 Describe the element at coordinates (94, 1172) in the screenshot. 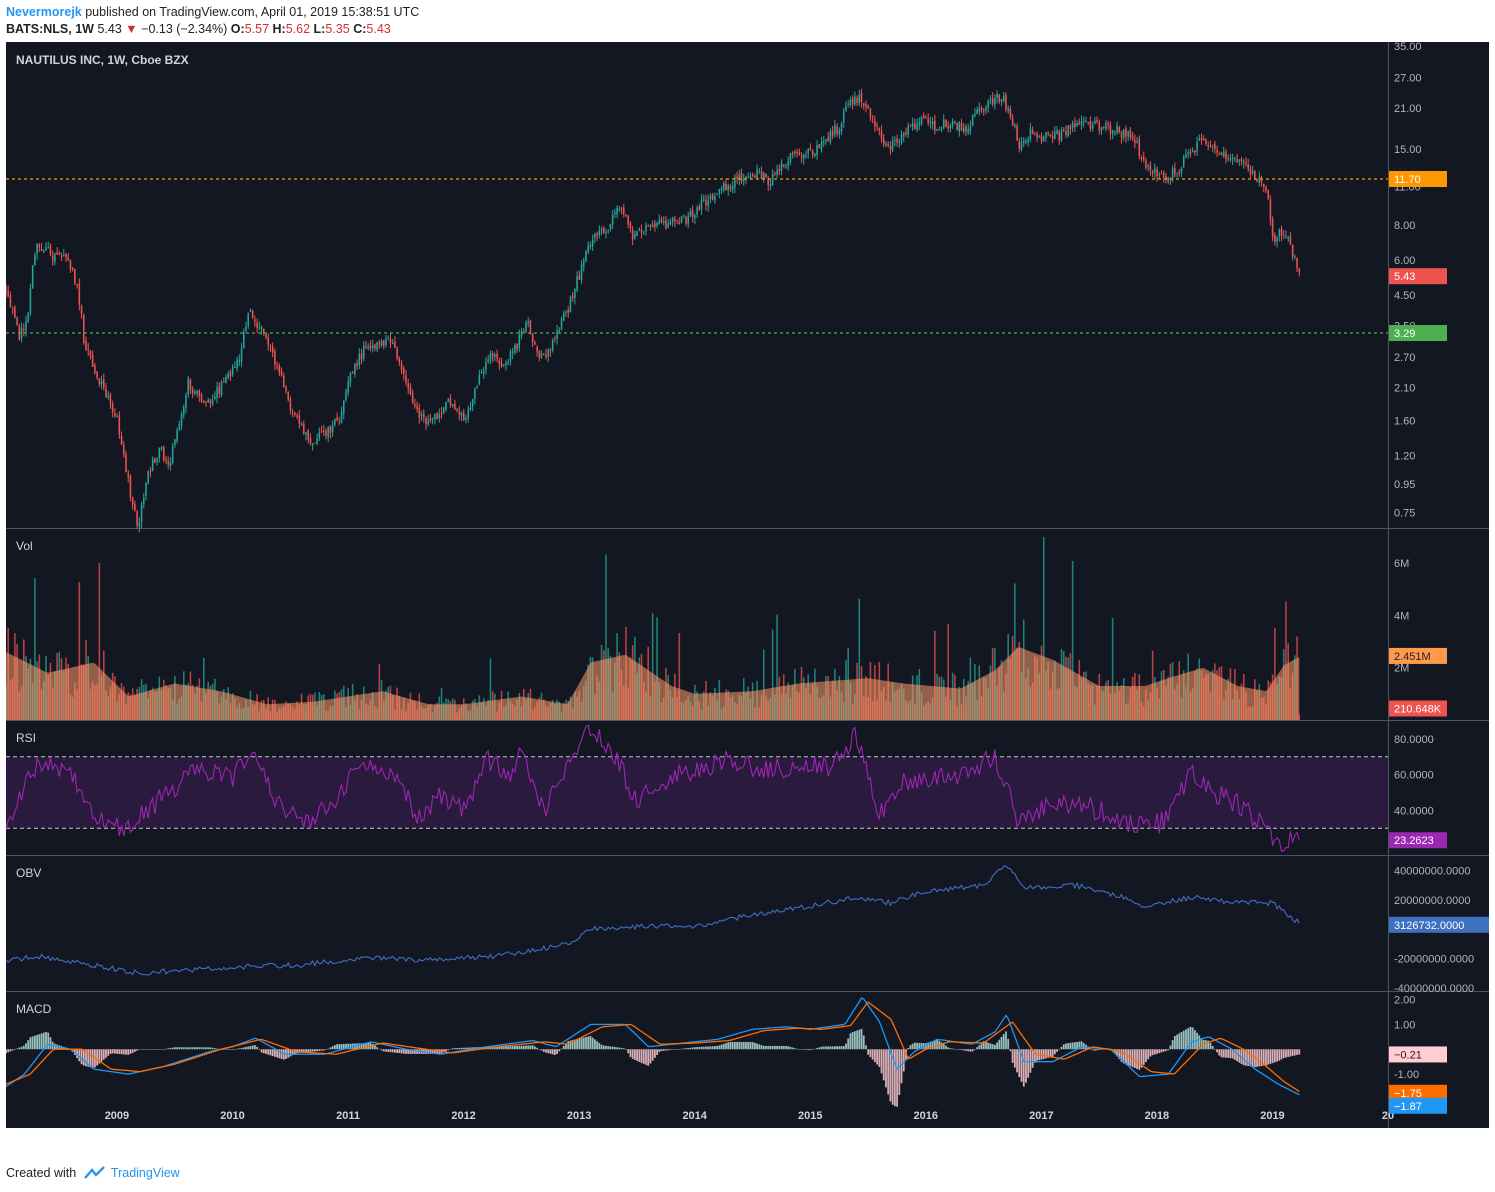

I see `tradingview-logo-icon` at that location.